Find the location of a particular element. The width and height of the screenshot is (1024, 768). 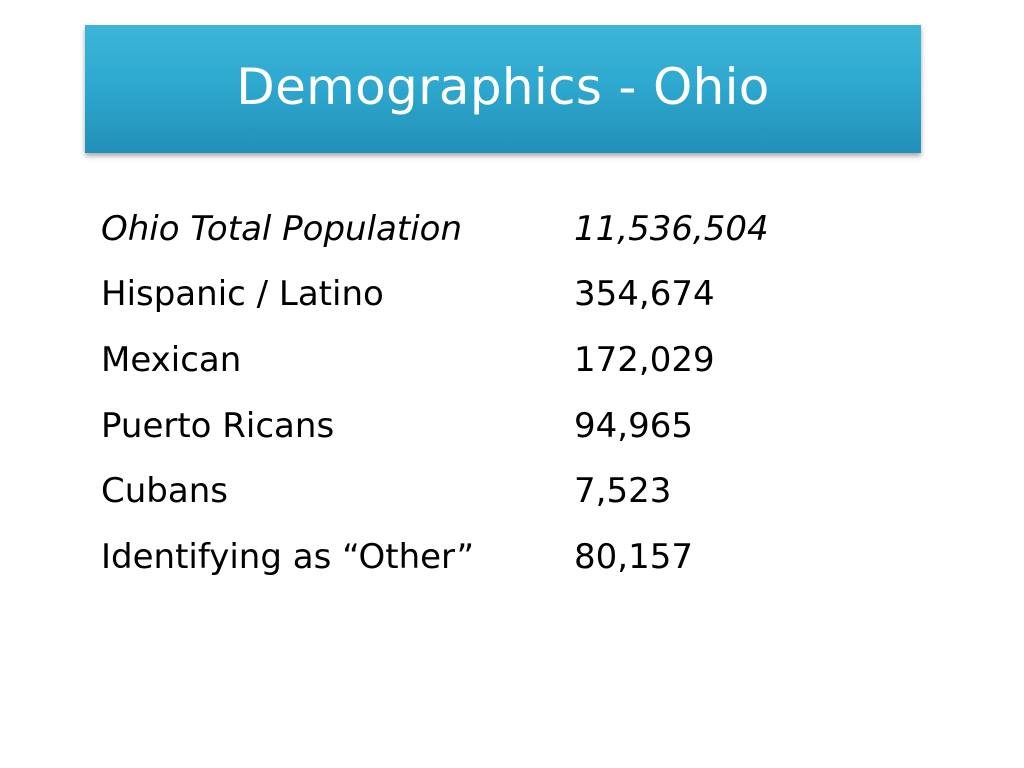

row-label: Cubans is located at coordinates (164, 491).